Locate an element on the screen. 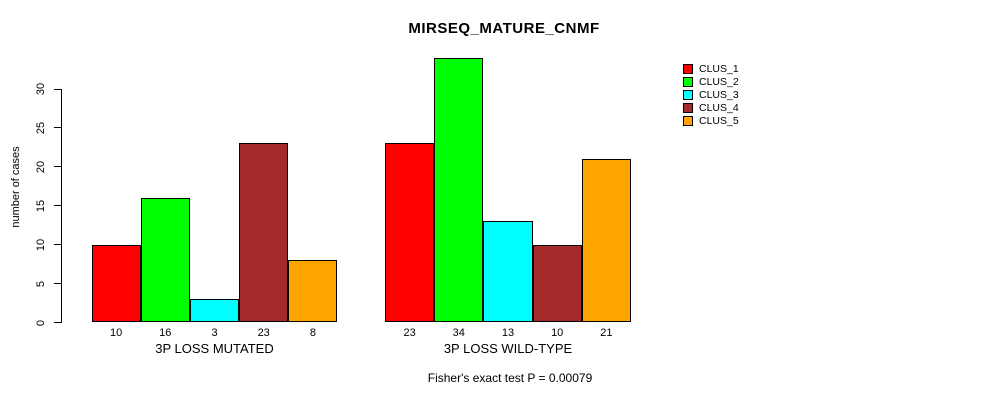 Image resolution: width=990 pixels, height=400 pixels. y-tick-label: 30 is located at coordinates (41, 89).